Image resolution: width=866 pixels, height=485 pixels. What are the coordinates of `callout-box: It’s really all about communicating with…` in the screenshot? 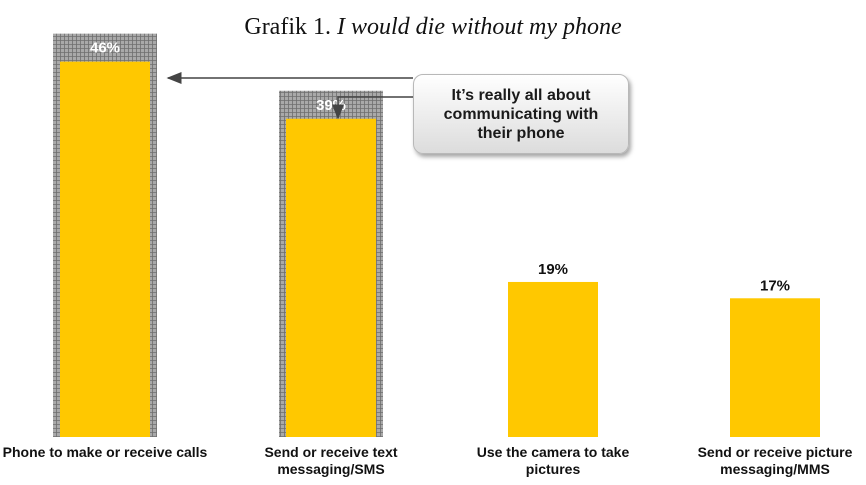 It's located at (521, 114).